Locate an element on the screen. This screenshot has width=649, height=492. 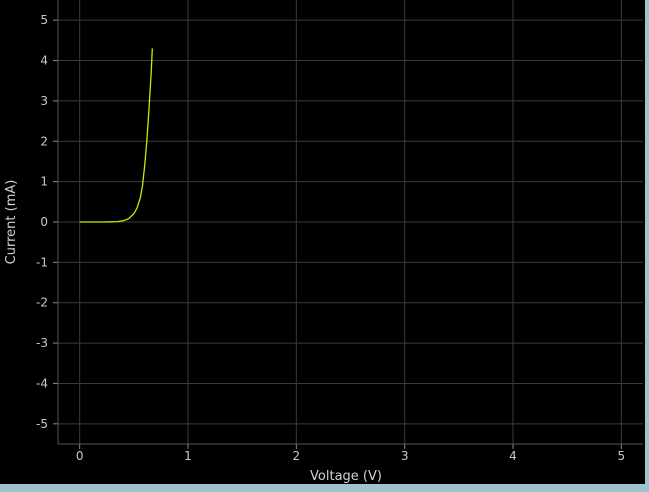
y-tick-label: 0 is located at coordinates (44, 222).